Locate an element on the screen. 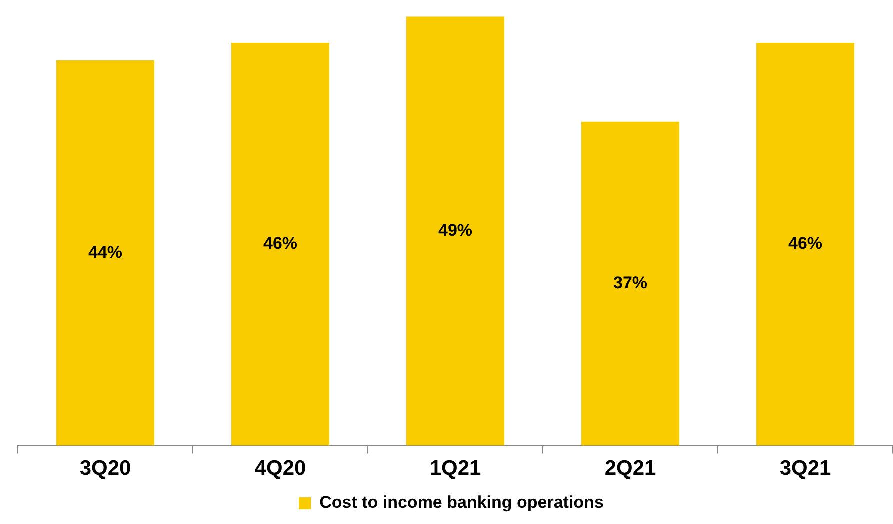 Image resolution: width=893 pixels, height=524 pixels. x-tick-label: 1Q21 is located at coordinates (456, 468).